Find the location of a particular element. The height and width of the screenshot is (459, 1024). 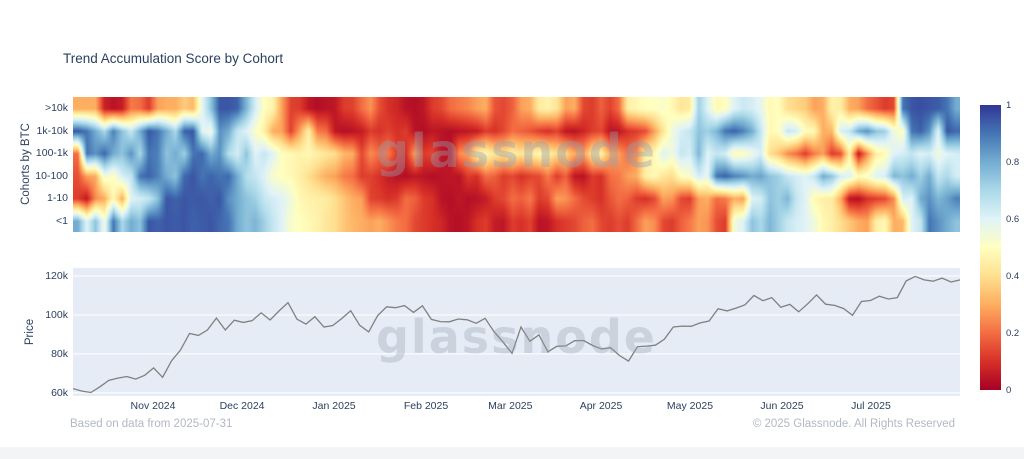

bottom-strip is located at coordinates (512, 453).